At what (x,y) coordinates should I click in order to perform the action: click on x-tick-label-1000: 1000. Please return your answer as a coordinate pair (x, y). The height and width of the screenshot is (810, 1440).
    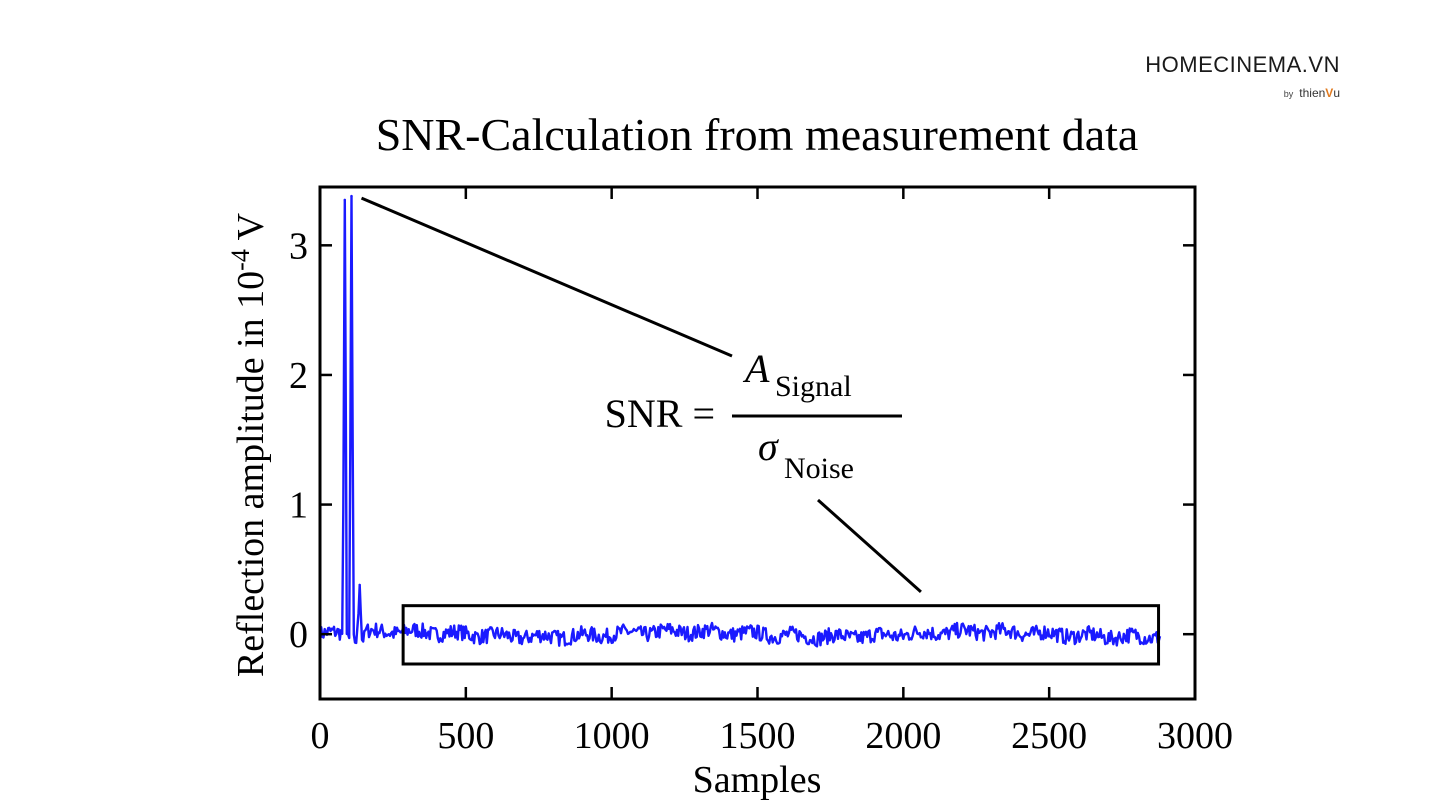
    Looking at the image, I should click on (612, 736).